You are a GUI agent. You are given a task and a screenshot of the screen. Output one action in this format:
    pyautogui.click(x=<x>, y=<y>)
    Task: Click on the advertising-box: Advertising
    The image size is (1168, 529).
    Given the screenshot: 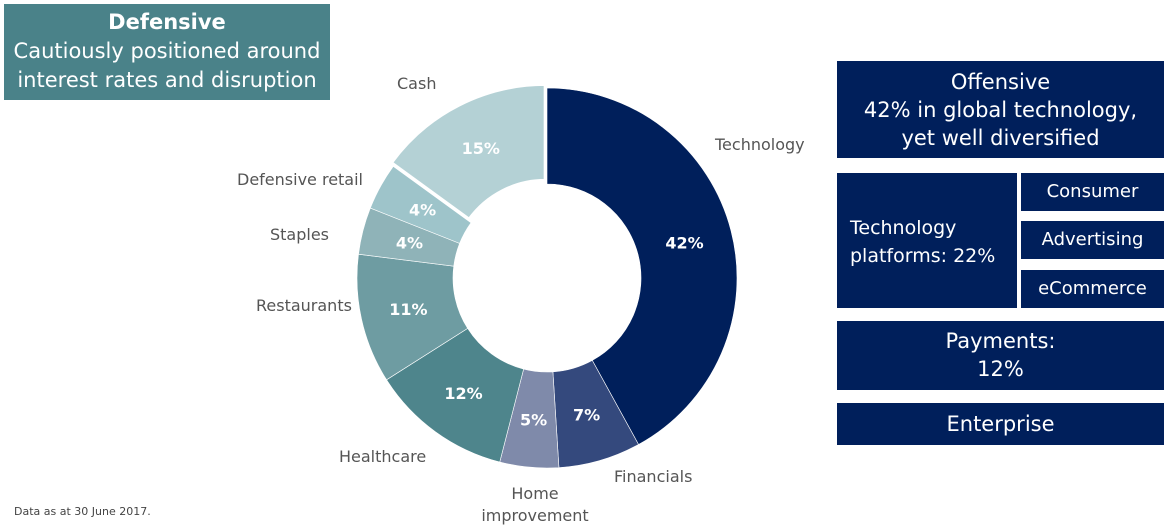 What is the action you would take?
    pyautogui.click(x=1092, y=240)
    